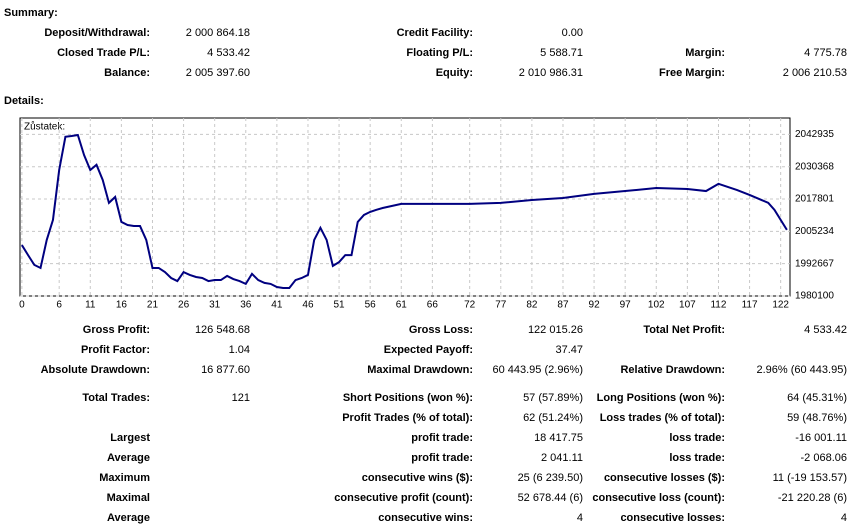  Describe the element at coordinates (454, 73) in the screenshot. I see `label: Equity:` at that location.